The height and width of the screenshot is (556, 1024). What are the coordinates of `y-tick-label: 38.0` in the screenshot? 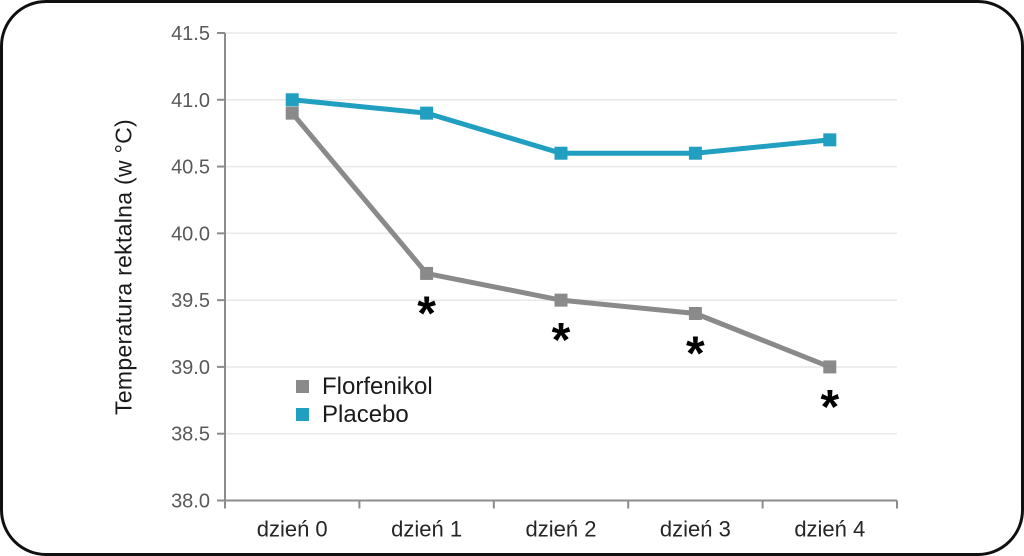 It's located at (190, 502).